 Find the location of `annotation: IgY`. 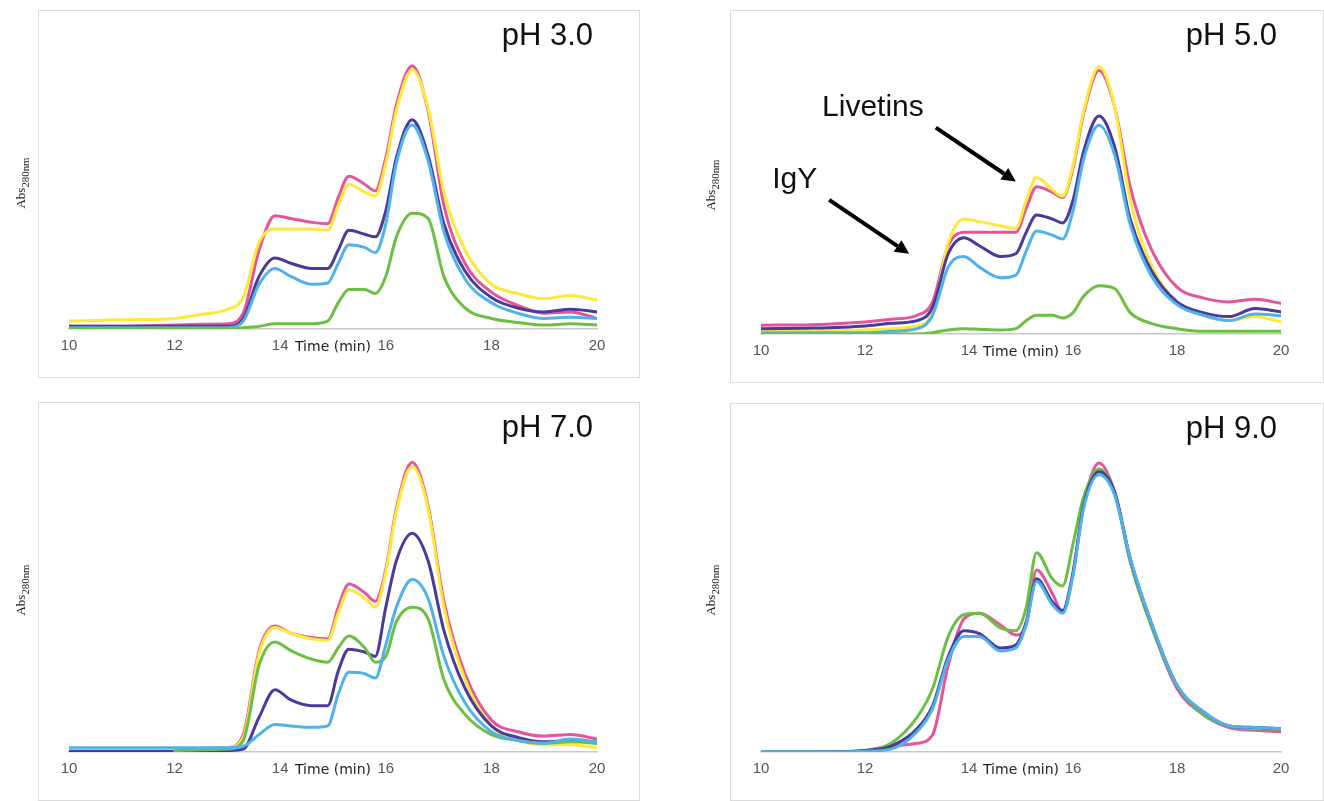

annotation: IgY is located at coordinates (795, 177).